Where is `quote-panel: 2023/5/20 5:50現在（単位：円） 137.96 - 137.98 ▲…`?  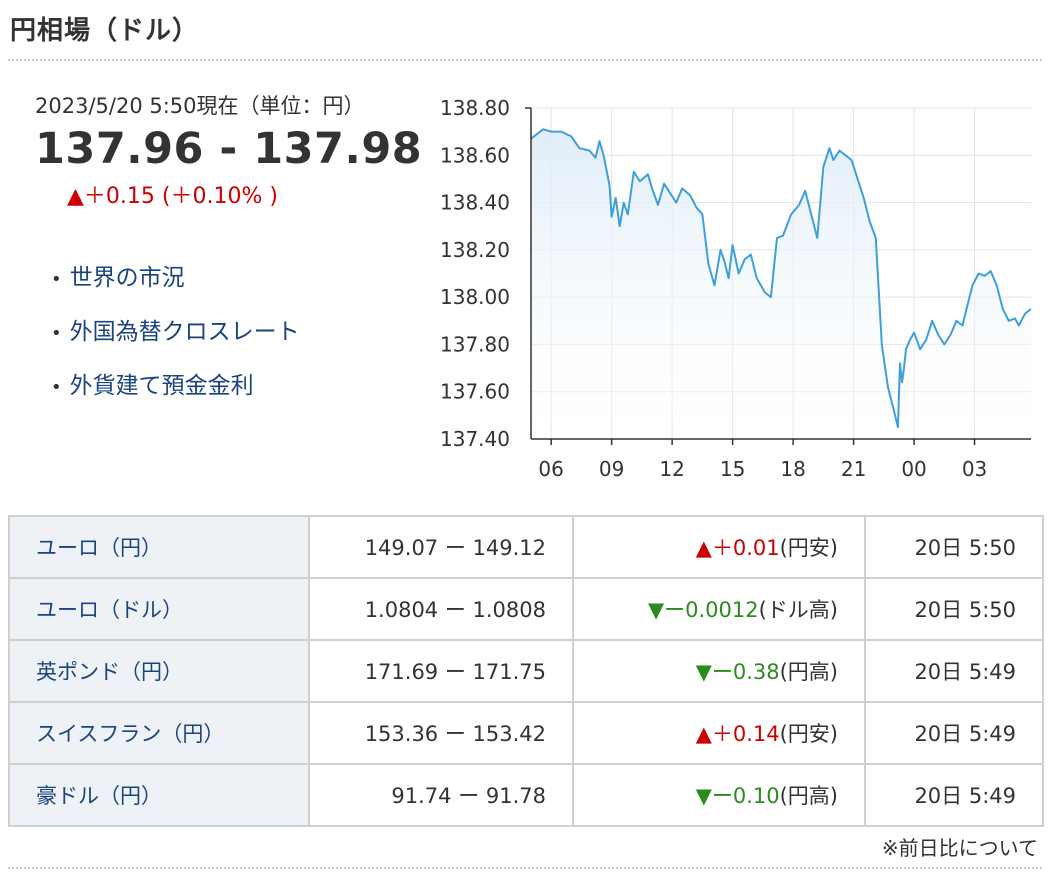 quote-panel: 2023/5/20 5:50現在（単位：円） 137.96 - 137.98 ▲… is located at coordinates (235, 252).